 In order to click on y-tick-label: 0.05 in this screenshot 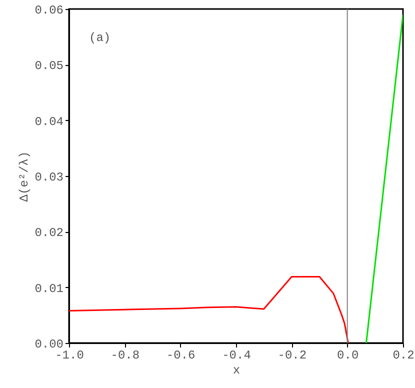, I will do `click(49, 66)`.